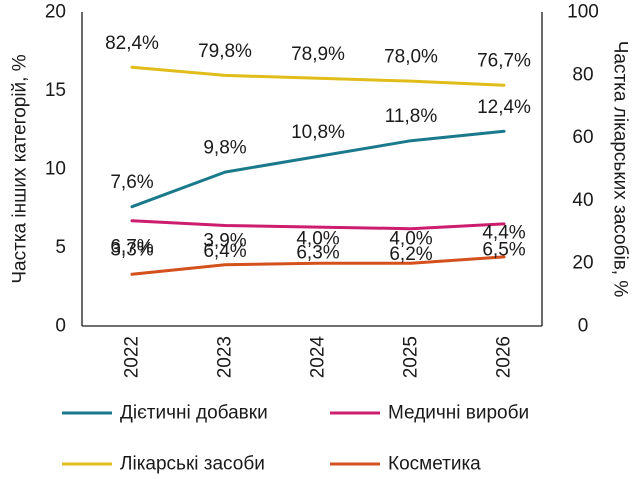  I want to click on legend-item: Косметика, so click(405, 464).